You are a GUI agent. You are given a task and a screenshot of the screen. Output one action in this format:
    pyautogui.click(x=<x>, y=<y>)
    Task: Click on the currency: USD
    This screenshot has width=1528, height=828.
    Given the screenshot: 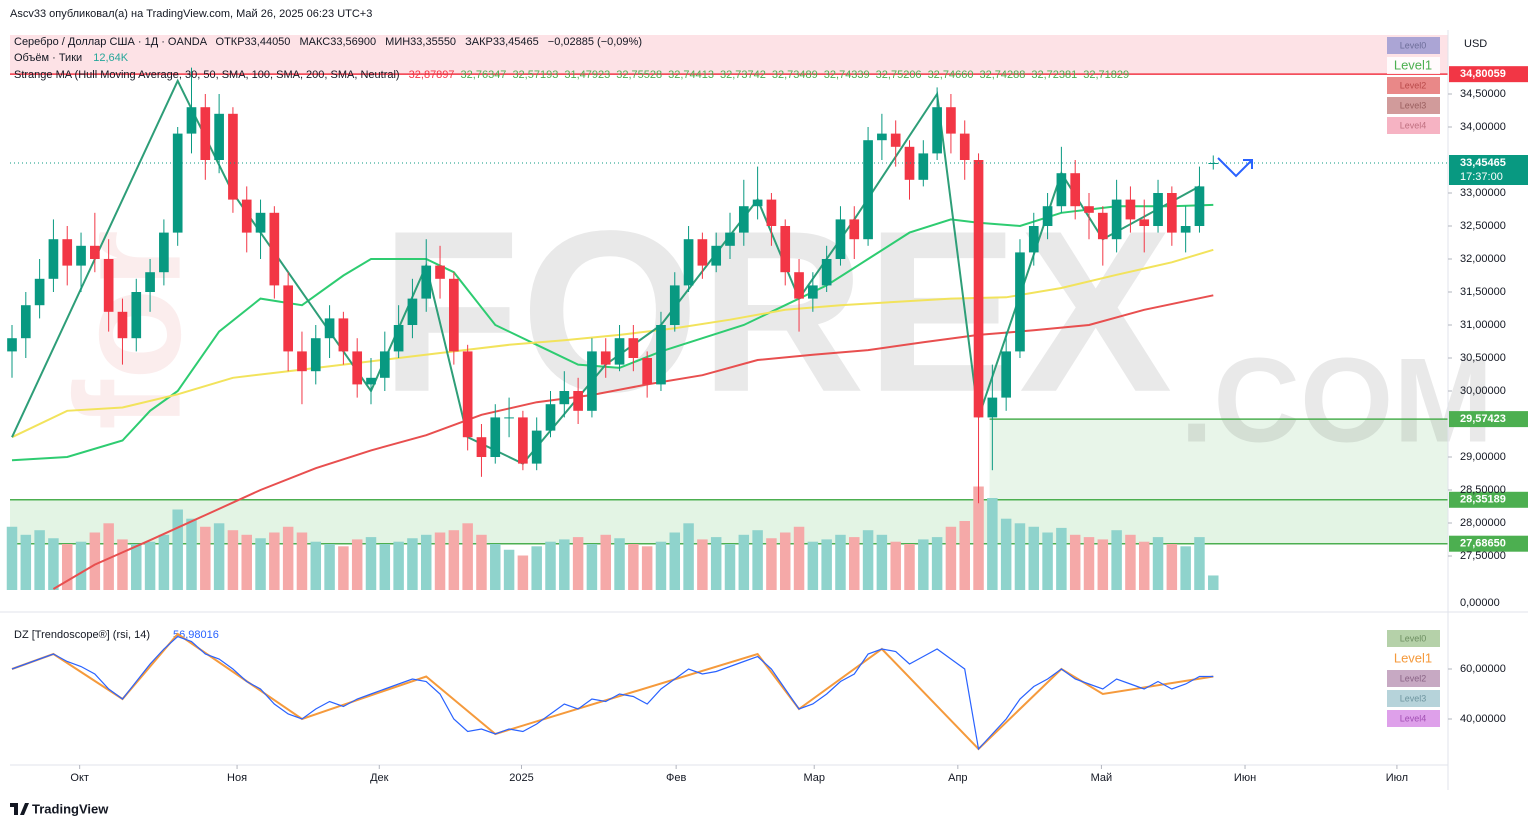 What is the action you would take?
    pyautogui.click(x=1475, y=44)
    